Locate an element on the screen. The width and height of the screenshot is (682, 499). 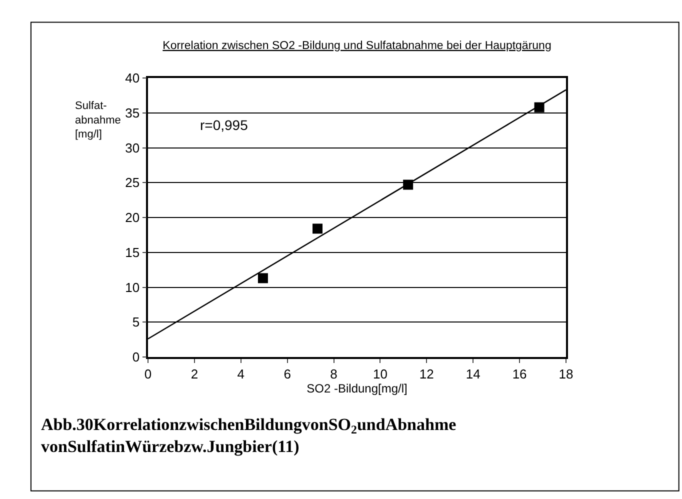
y-tick-label: 25 is located at coordinates (132, 182).